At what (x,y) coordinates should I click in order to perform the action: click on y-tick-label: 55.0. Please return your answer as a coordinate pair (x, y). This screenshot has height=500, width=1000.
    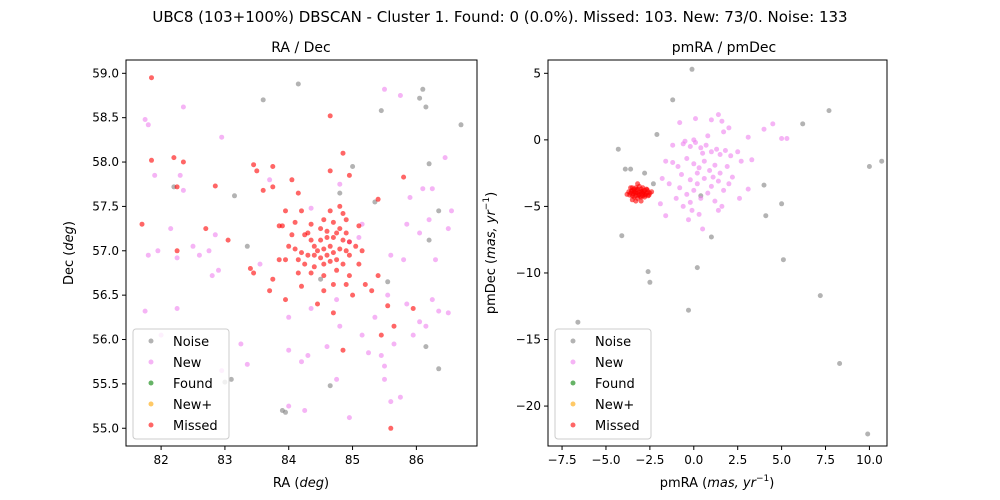
    Looking at the image, I should click on (105, 428).